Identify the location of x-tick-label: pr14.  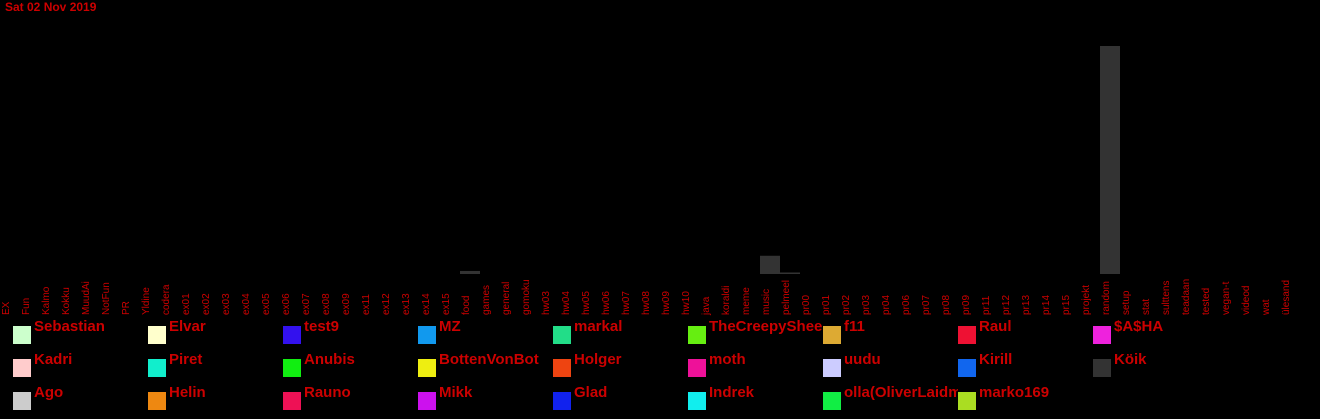
(1046, 305).